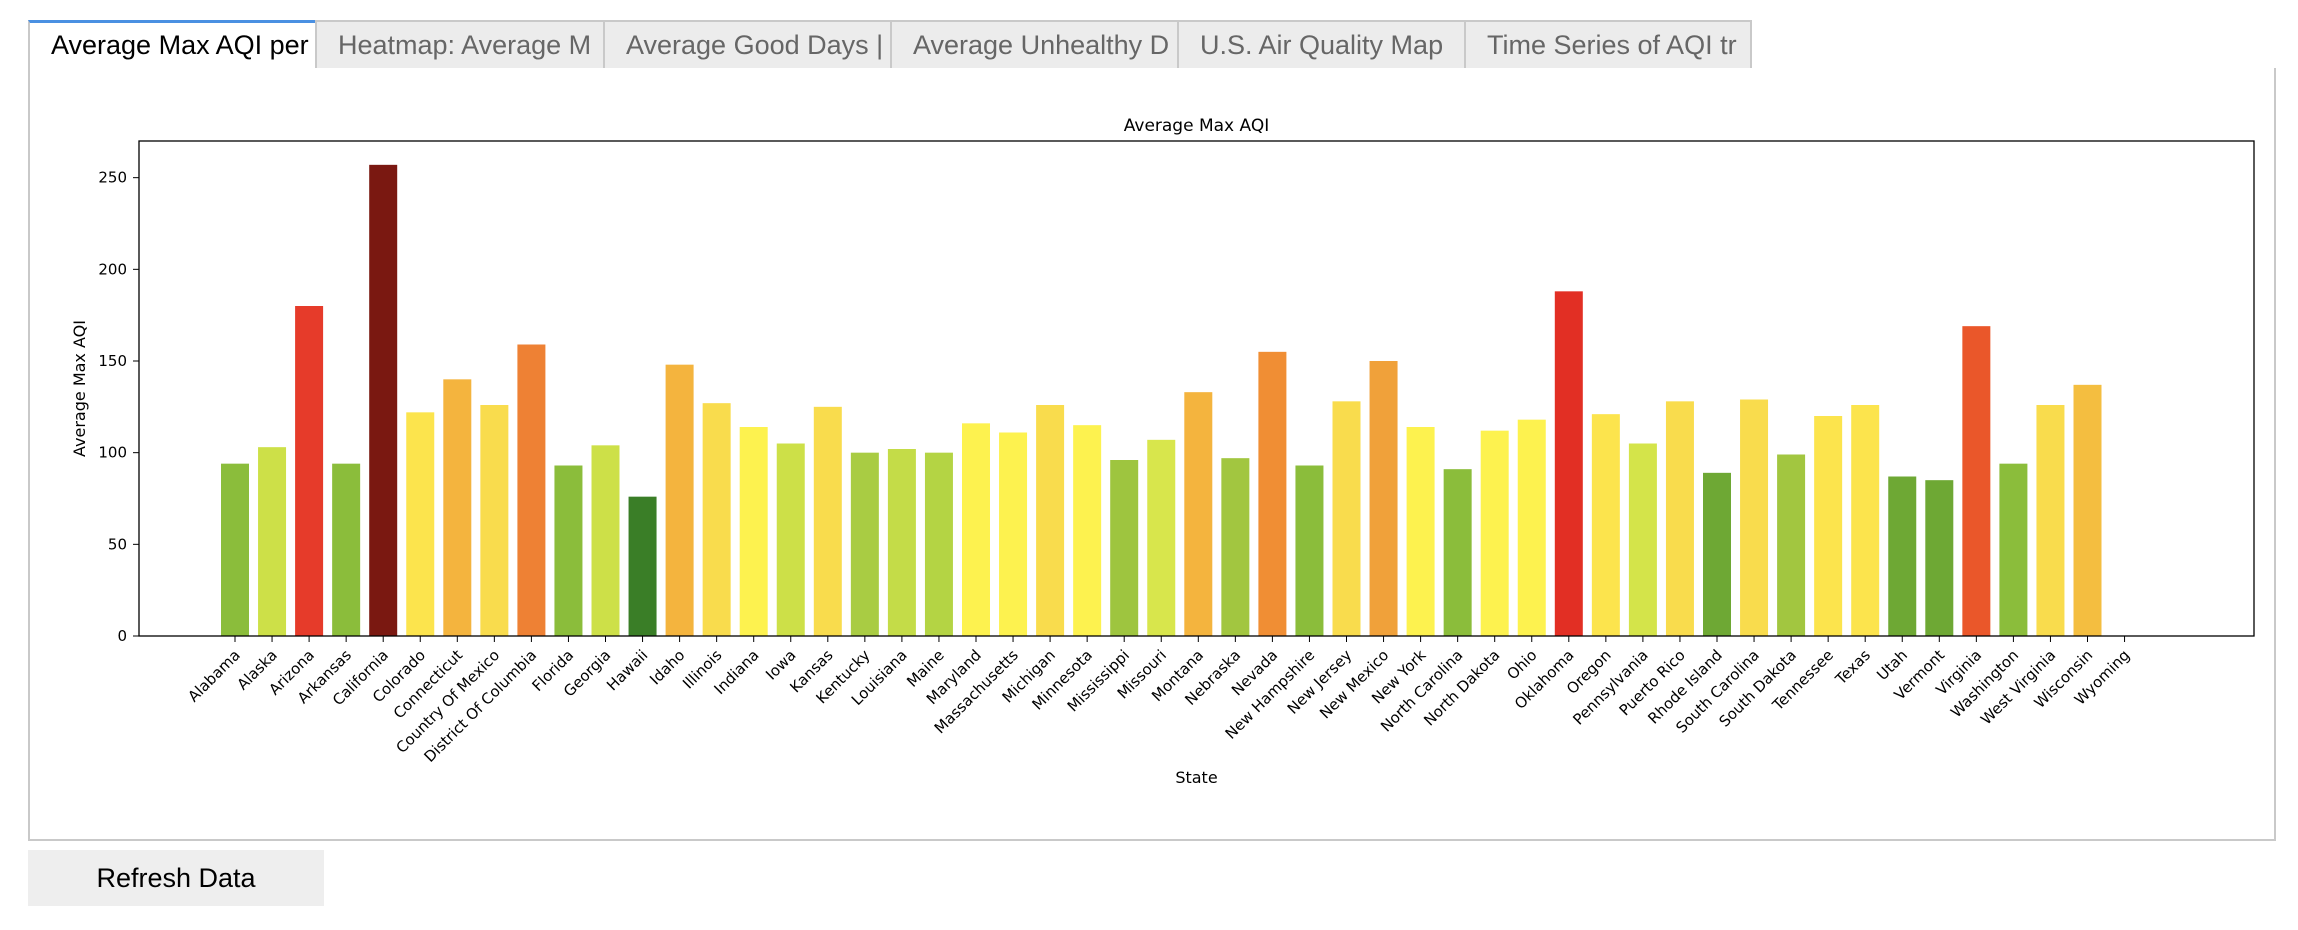 Image resolution: width=2298 pixels, height=930 pixels. Describe the element at coordinates (790, 539) in the screenshot. I see `bar-iowa` at that location.